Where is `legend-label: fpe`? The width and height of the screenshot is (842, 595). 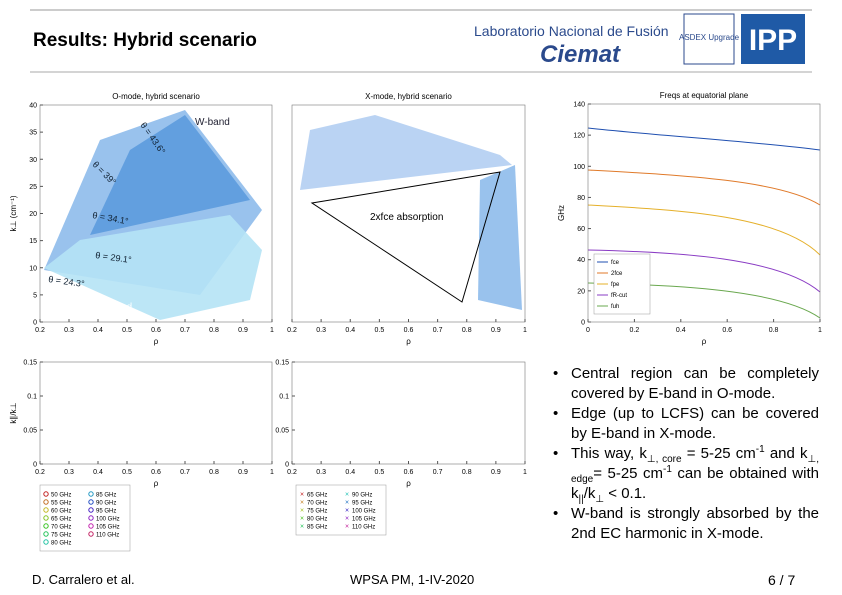 legend-label: fpe is located at coordinates (615, 285).